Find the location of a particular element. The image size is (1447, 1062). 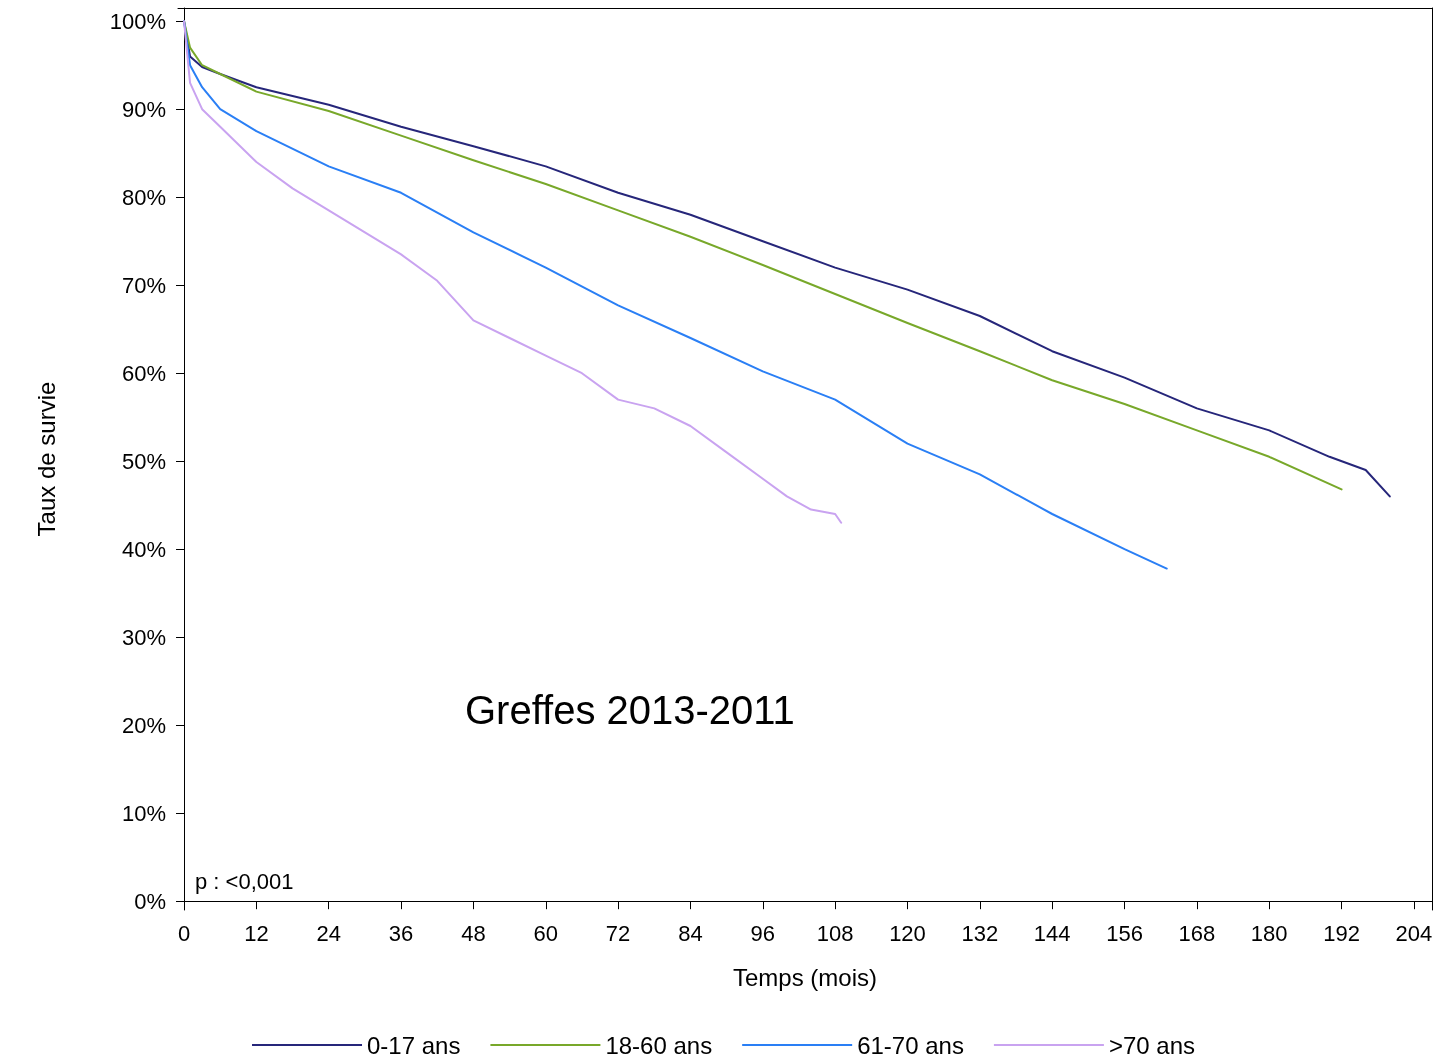

y-tick-label: 100% is located at coordinates (137, 21).